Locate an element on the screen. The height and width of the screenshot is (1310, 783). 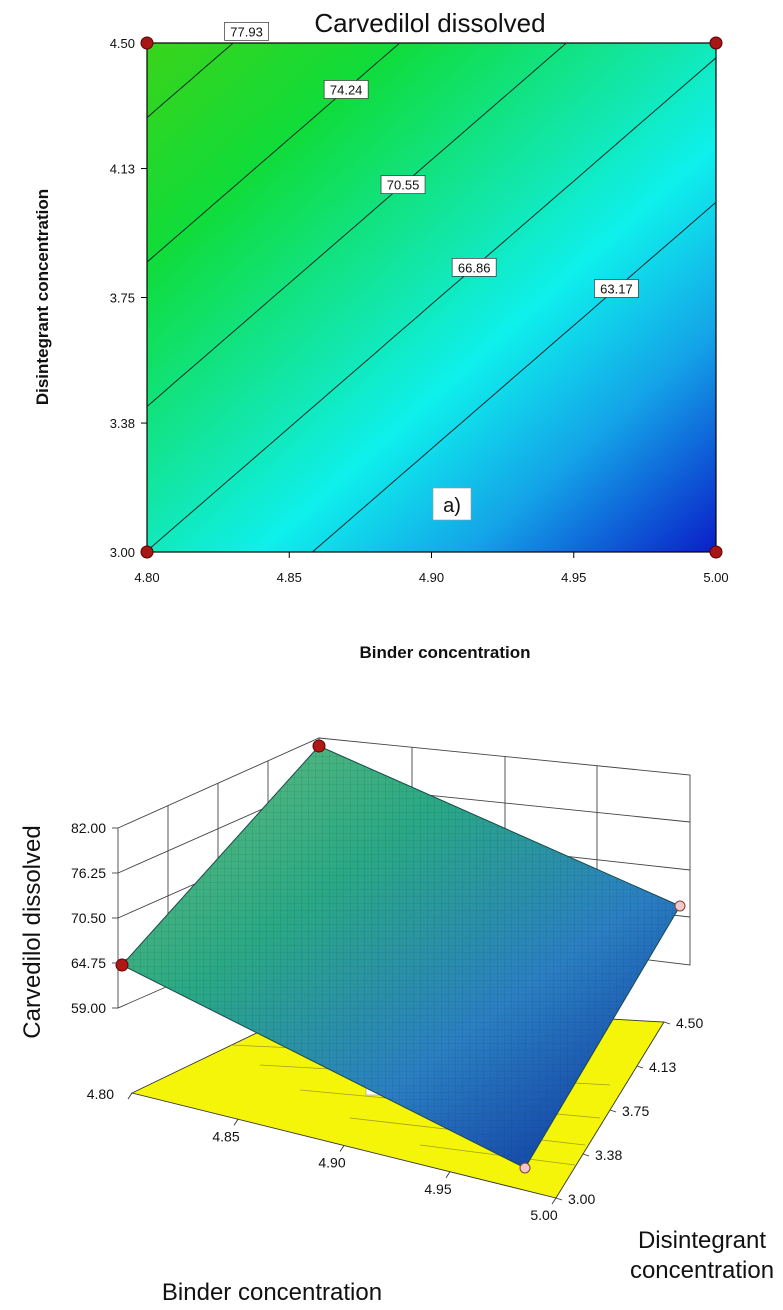
contour-y-tick-label: 4.13 is located at coordinates (122, 169).